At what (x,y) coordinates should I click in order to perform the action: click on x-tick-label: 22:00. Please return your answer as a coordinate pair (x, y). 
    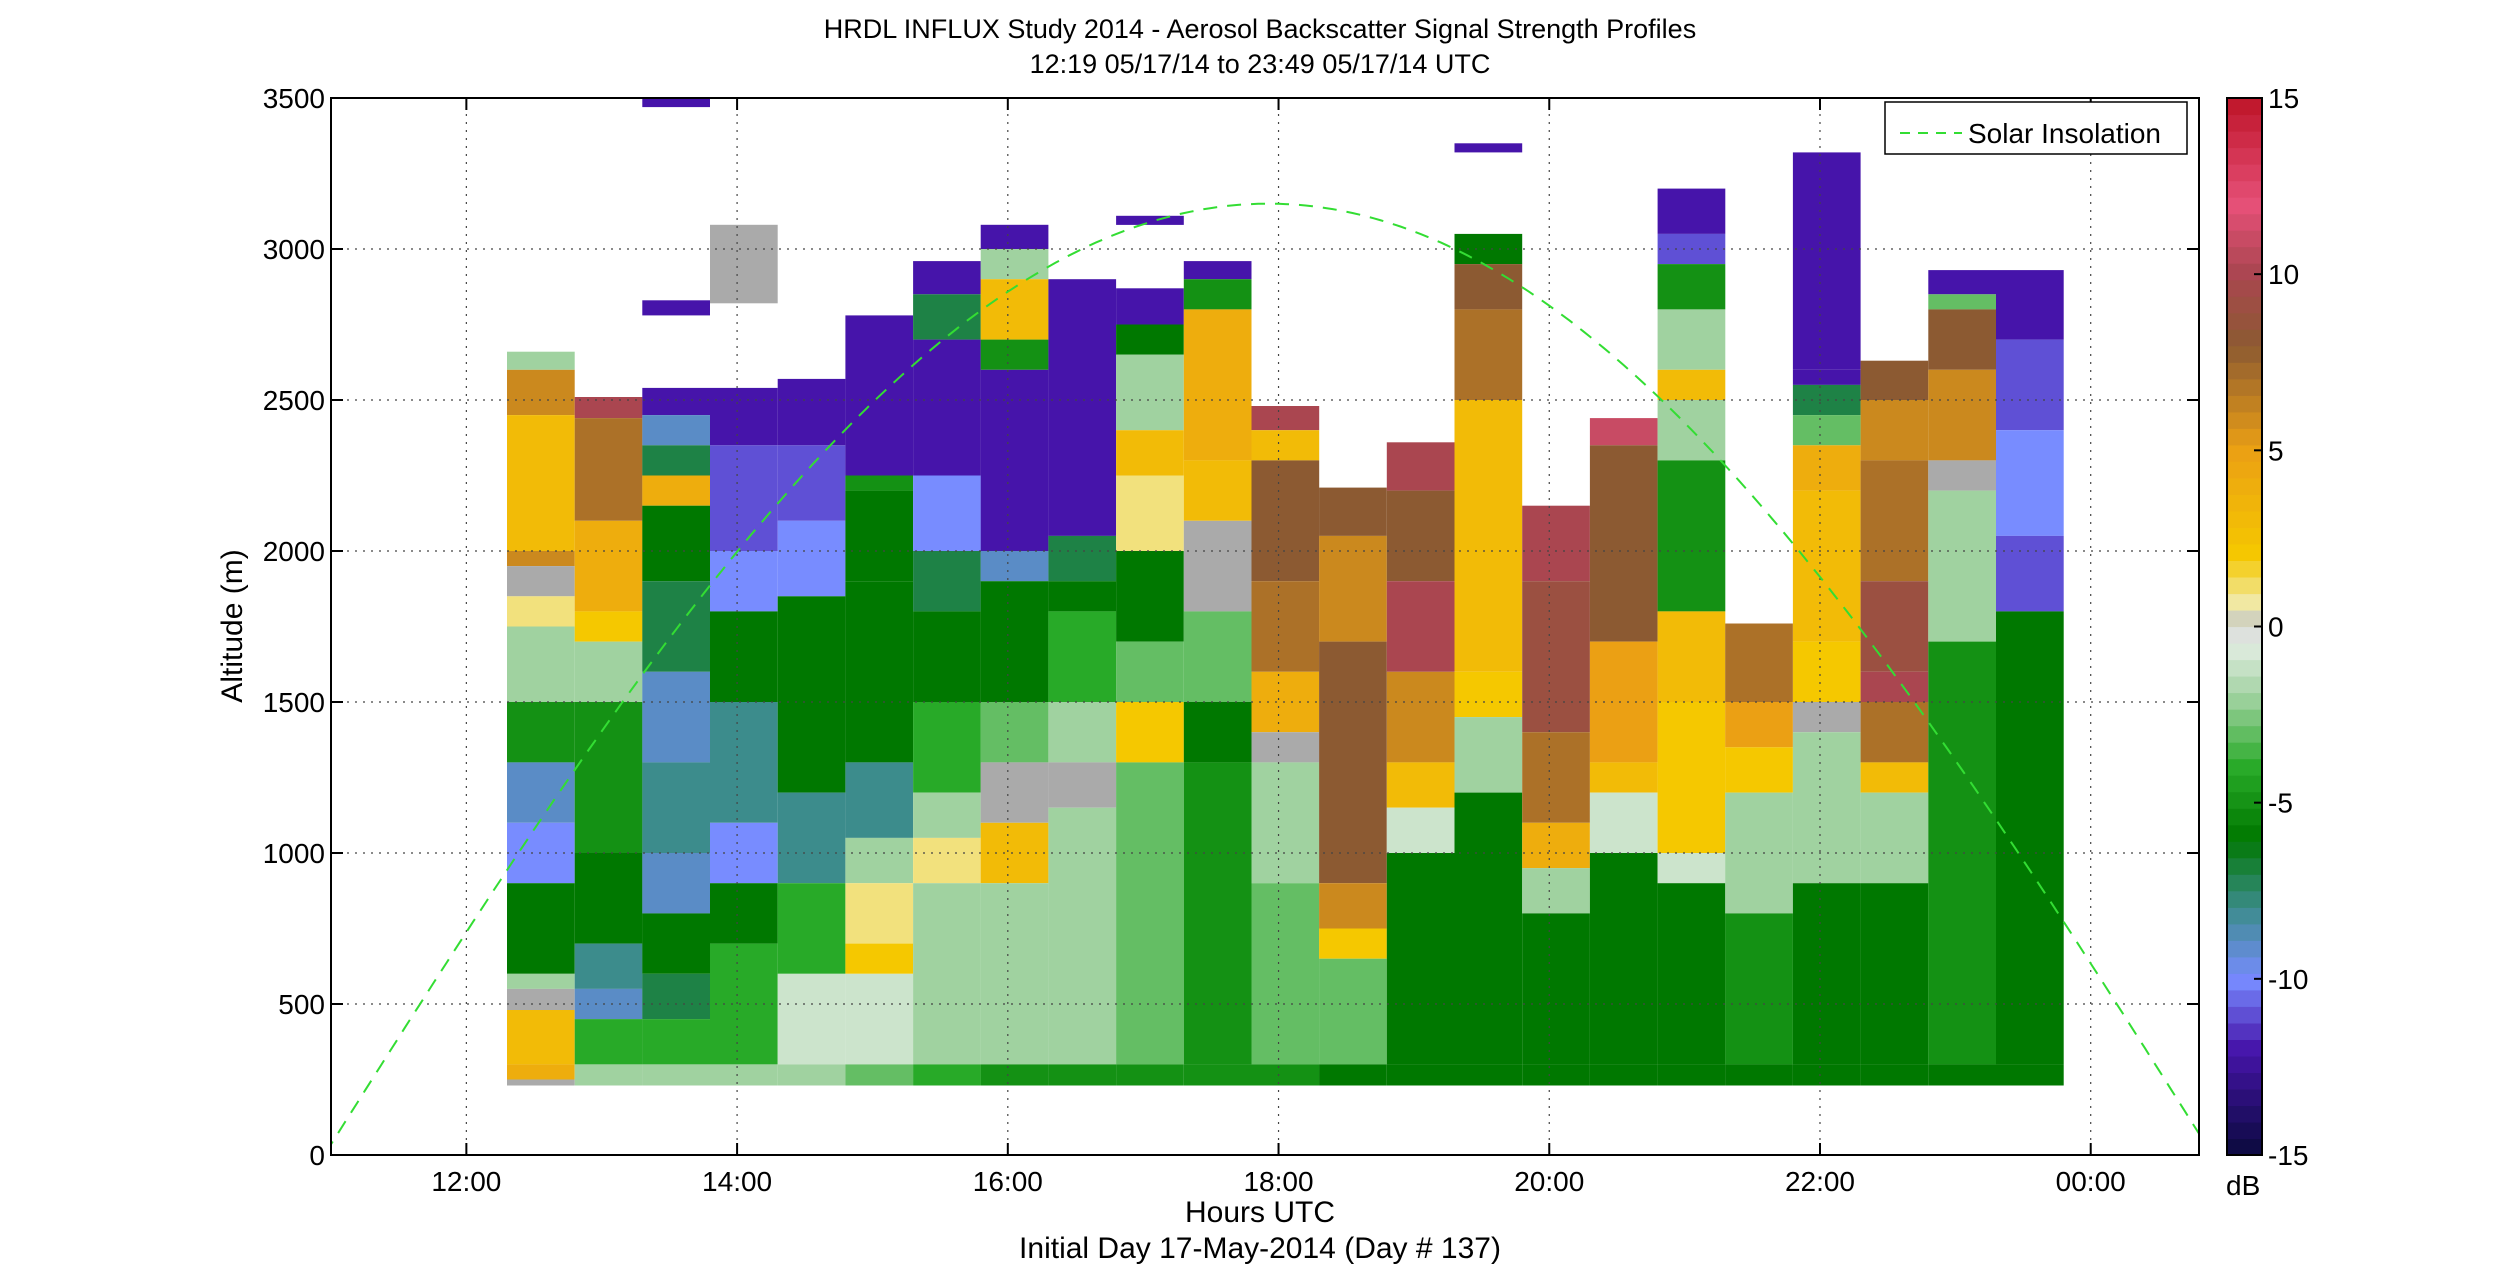
    Looking at the image, I should click on (1820, 1181).